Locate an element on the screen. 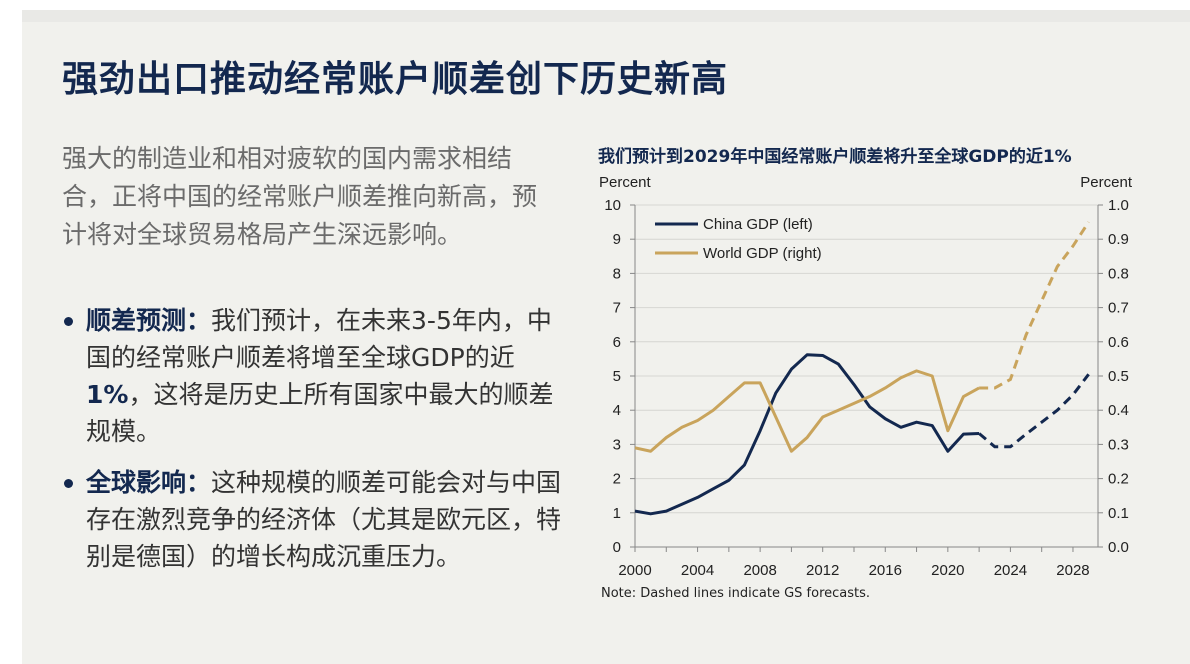  x-tick-label: 2020 is located at coordinates (947, 570).